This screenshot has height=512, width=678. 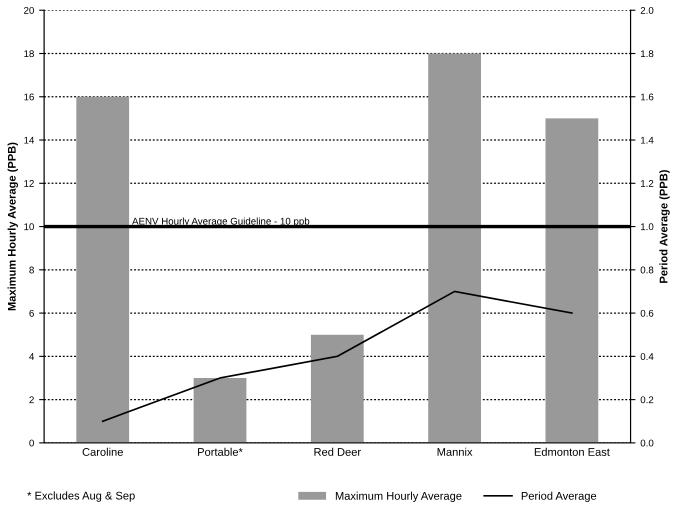 I want to click on x-tick-label: Caroline, so click(x=102, y=452).